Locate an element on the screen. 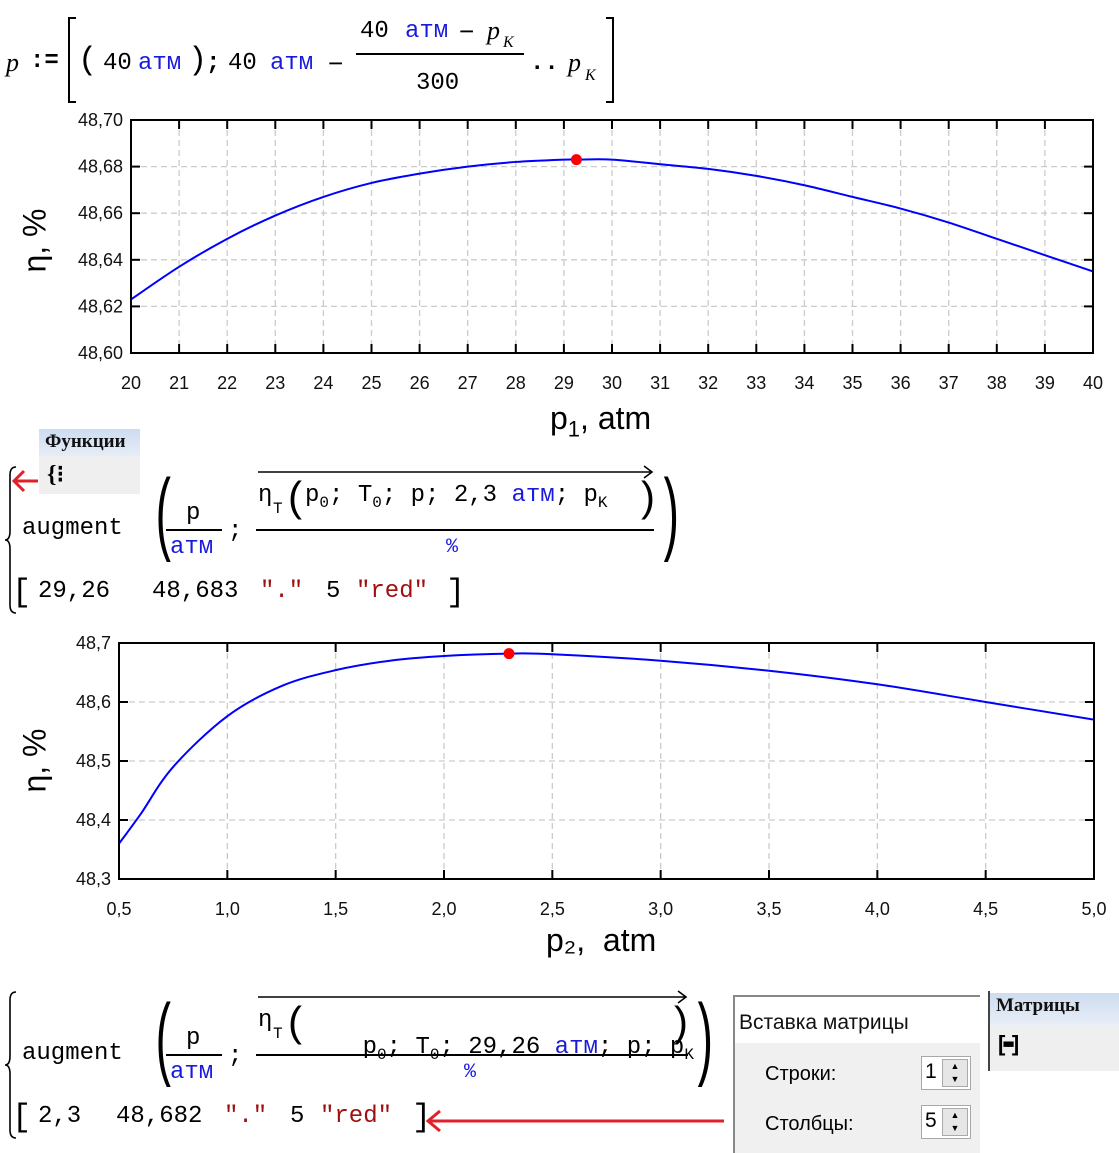 The height and width of the screenshot is (1153, 1119). eta-args: p0; T0; 29,26 атм; p; pK is located at coordinates (499, 1049).